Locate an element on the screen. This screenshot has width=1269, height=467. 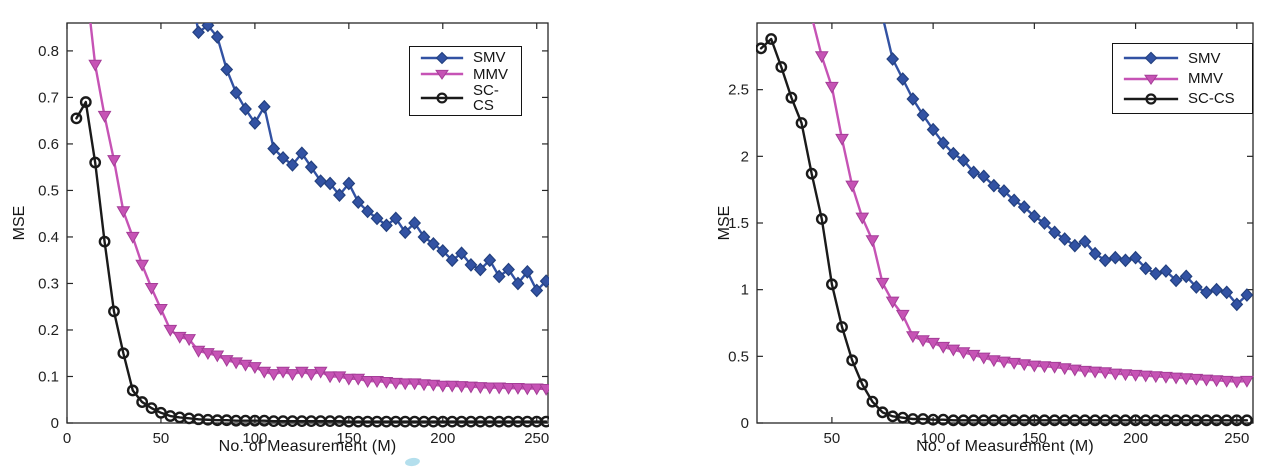
y-tick-label: 2.5 is located at coordinates (738, 90).